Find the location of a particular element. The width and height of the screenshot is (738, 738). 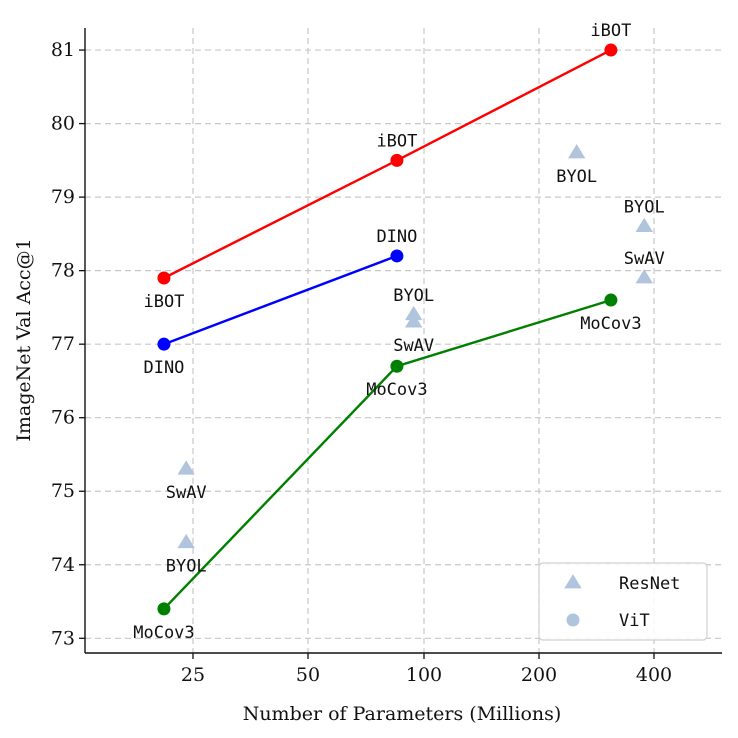

y-axis-label: ImageNet Val Acc@1 is located at coordinates (24, 339).